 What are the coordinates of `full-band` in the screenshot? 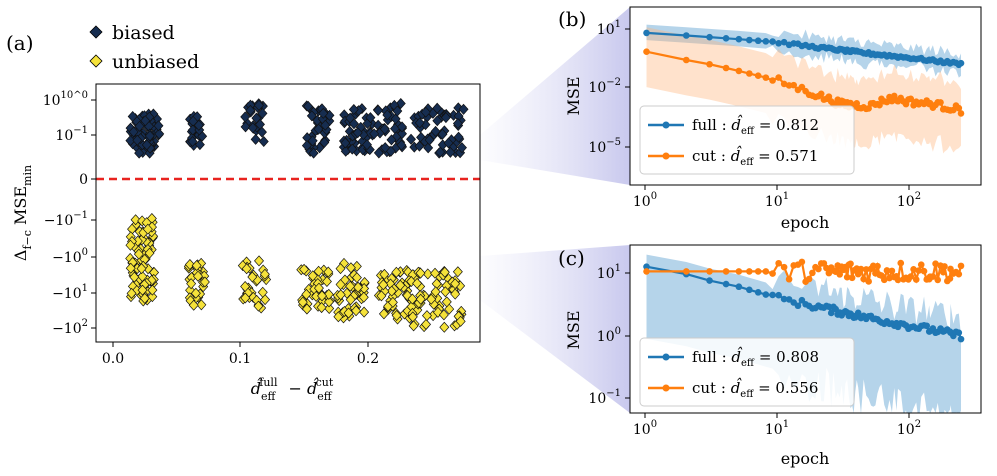 It's located at (804, 333).